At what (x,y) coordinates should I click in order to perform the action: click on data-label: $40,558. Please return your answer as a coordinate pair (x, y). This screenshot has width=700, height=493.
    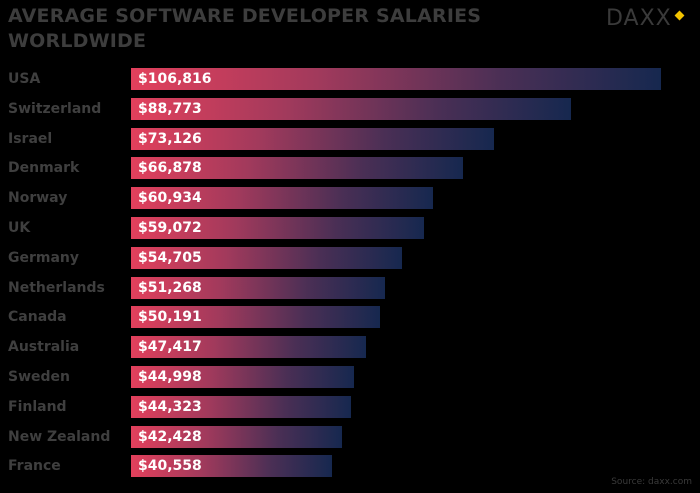
    Looking at the image, I should click on (170, 466).